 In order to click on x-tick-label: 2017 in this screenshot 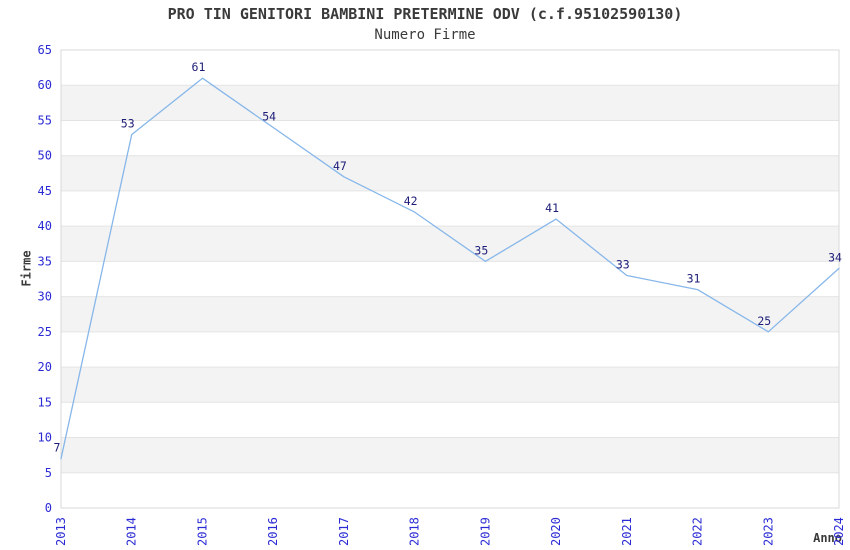, I will do `click(344, 531)`.